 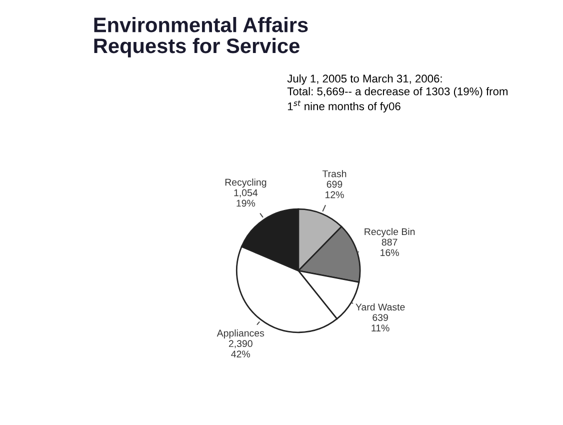 What do you see at coordinates (245, 183) in the screenshot?
I see `slice-label: Recycling` at bounding box center [245, 183].